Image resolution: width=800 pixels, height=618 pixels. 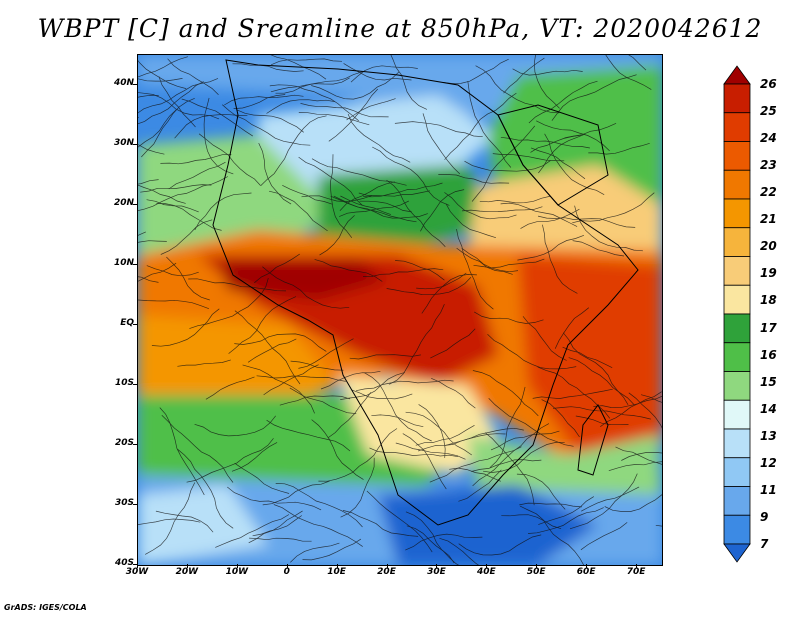 I want to click on colorbar-label: 17, so click(x=768, y=327).